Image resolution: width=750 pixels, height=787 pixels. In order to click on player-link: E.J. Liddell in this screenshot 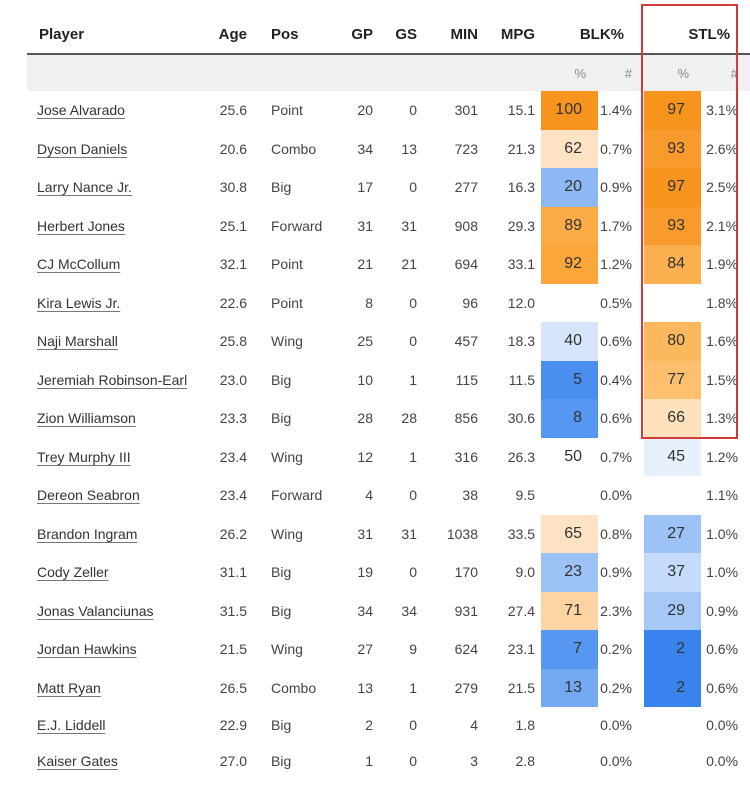, I will do `click(71, 725)`.